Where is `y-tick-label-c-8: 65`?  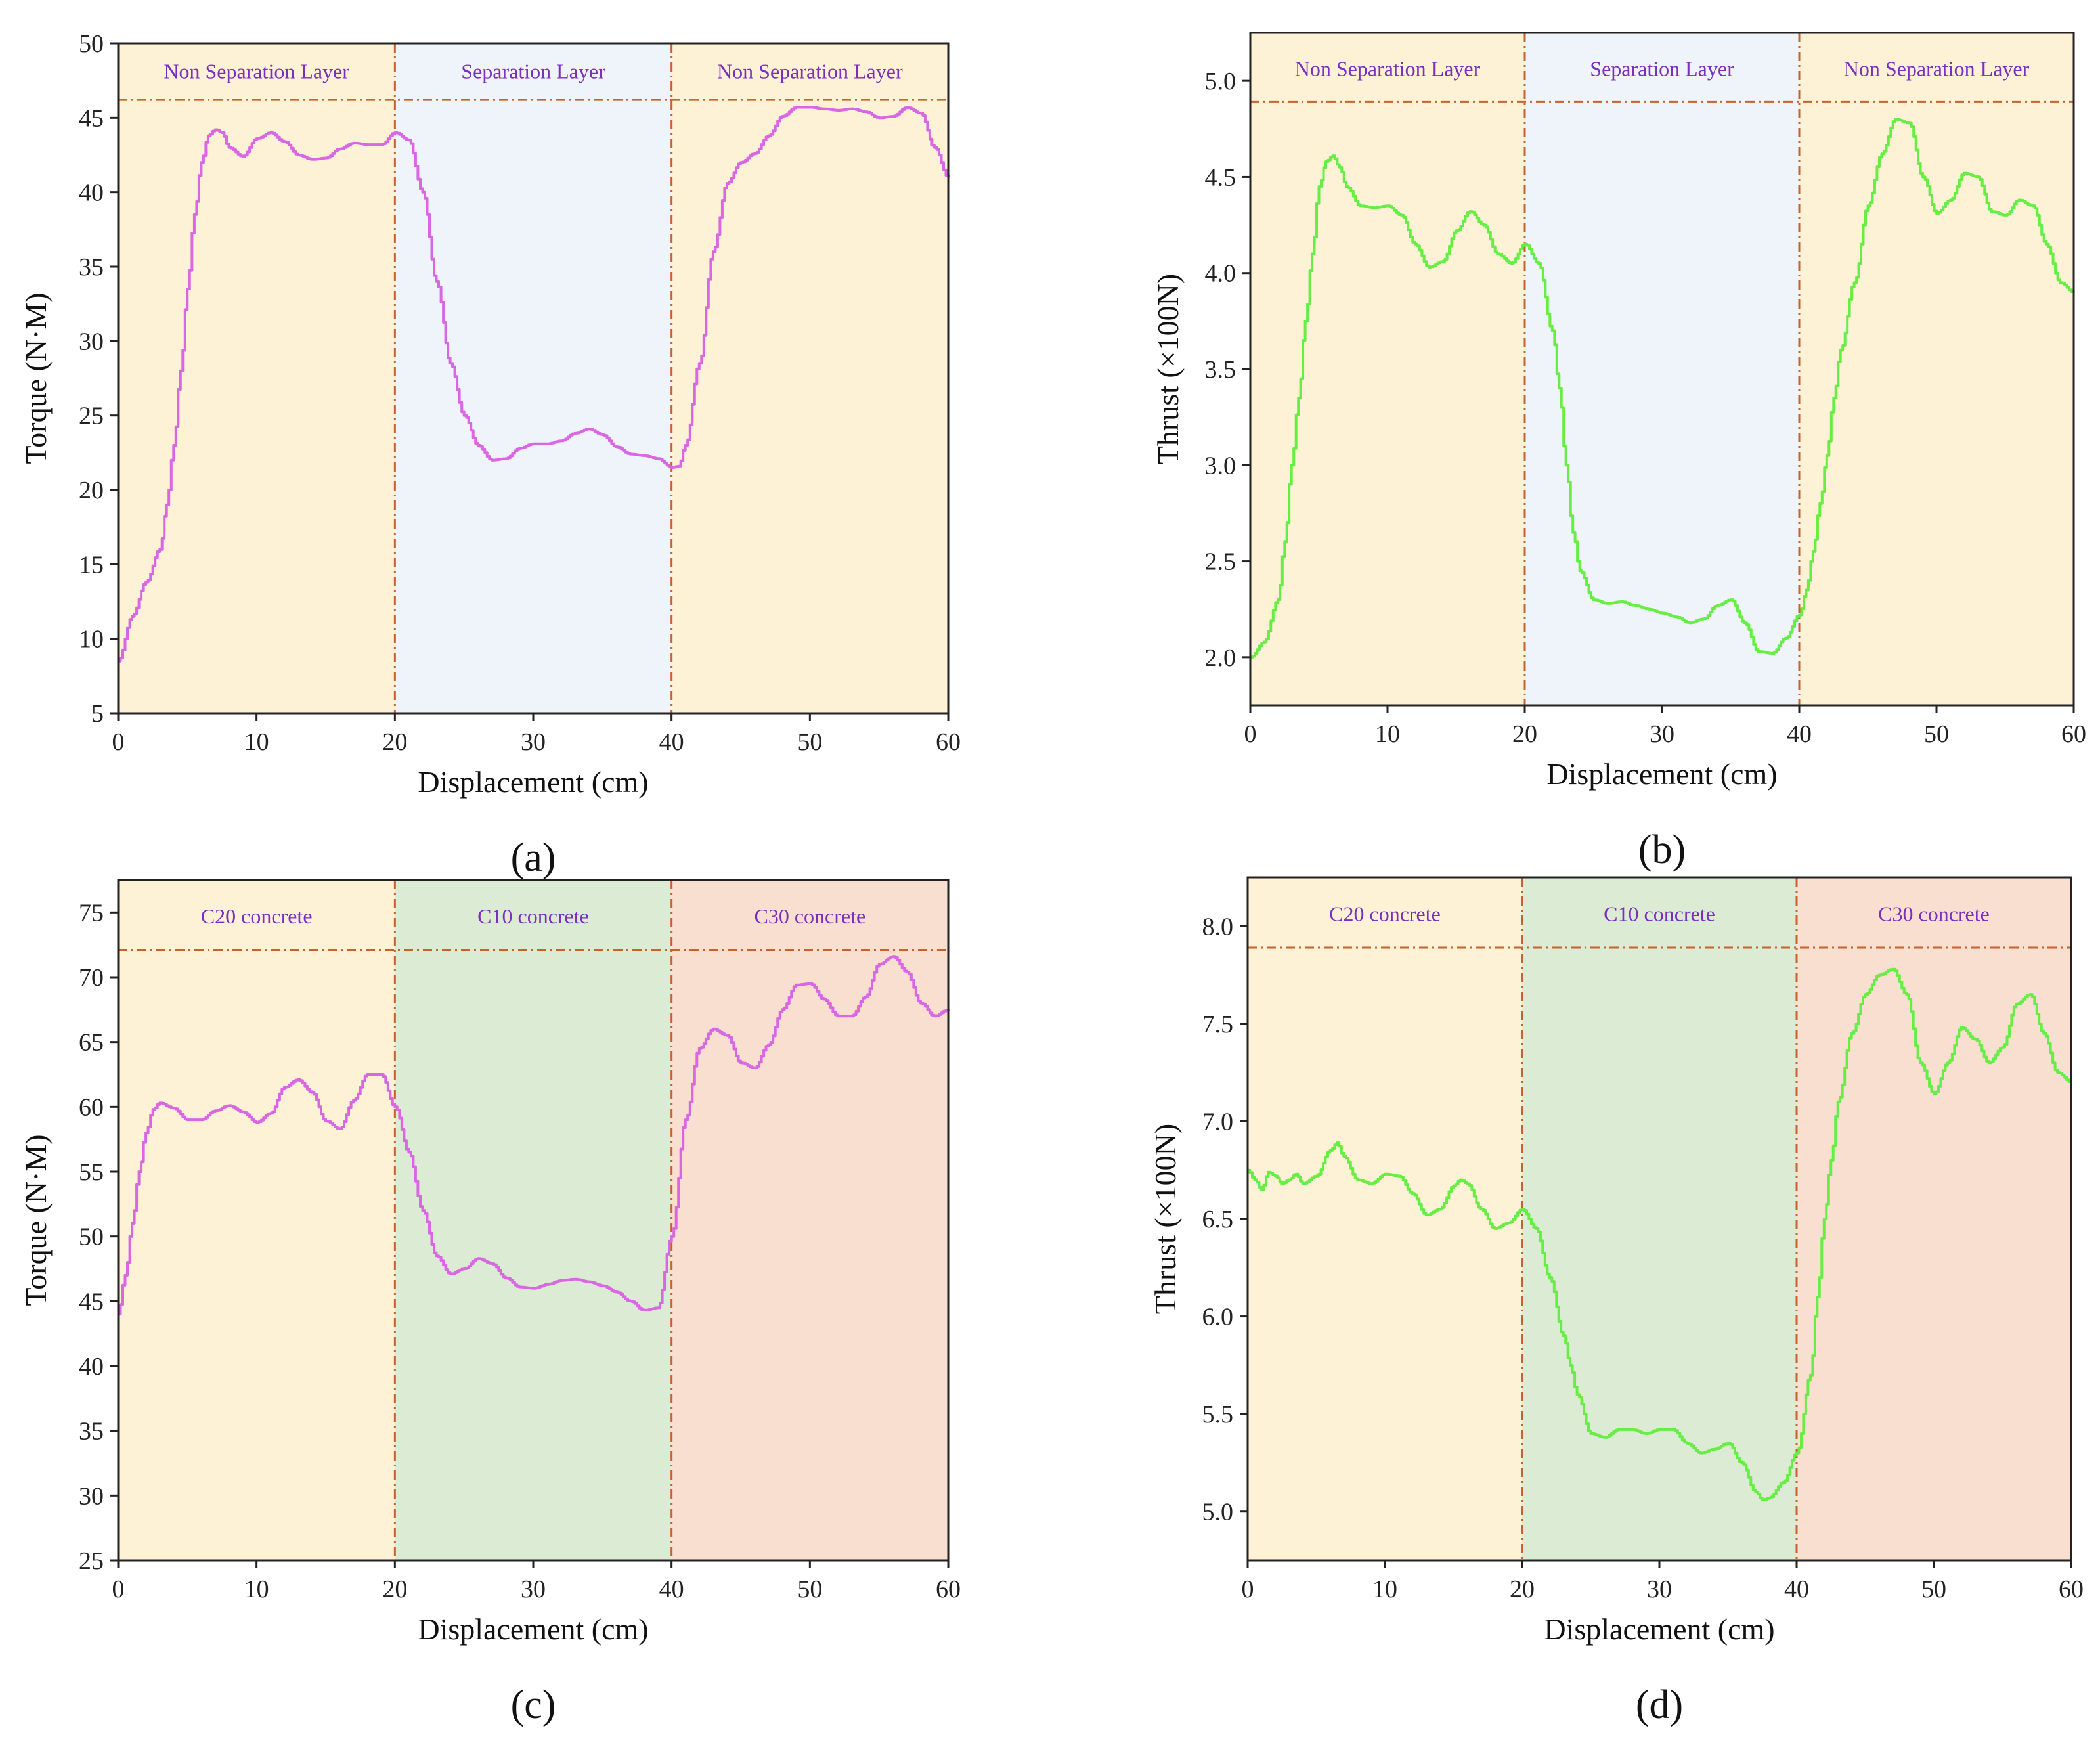 y-tick-label-c-8: 65 is located at coordinates (91, 1043).